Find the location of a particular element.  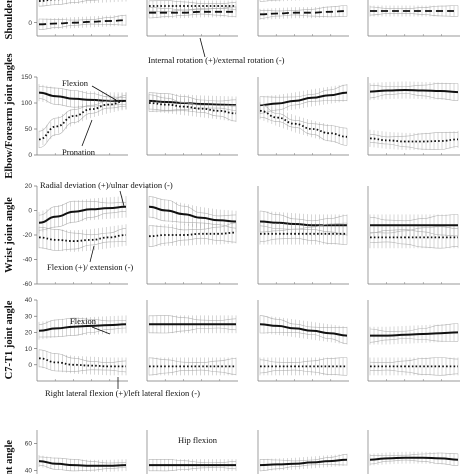

row-ylabel: Wrist joint angle is located at coordinates (9, 235).